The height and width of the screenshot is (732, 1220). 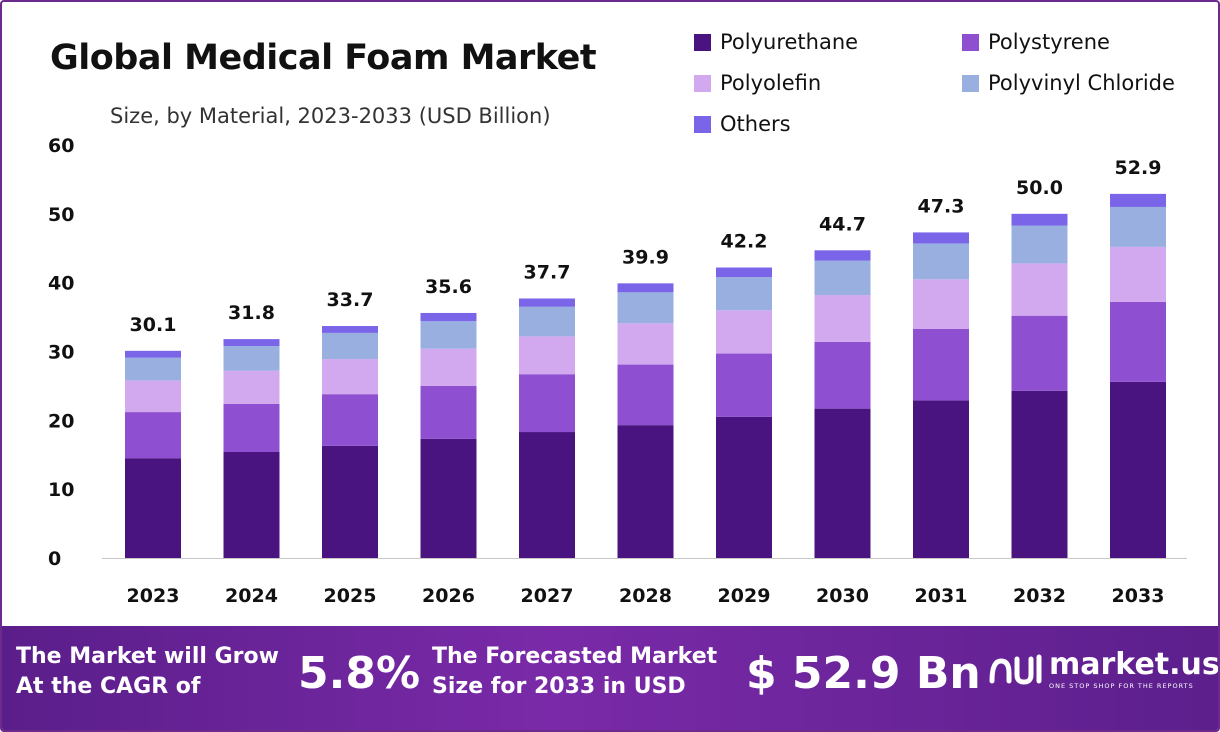 I want to click on x-tick-label: 2033, so click(x=1138, y=596).